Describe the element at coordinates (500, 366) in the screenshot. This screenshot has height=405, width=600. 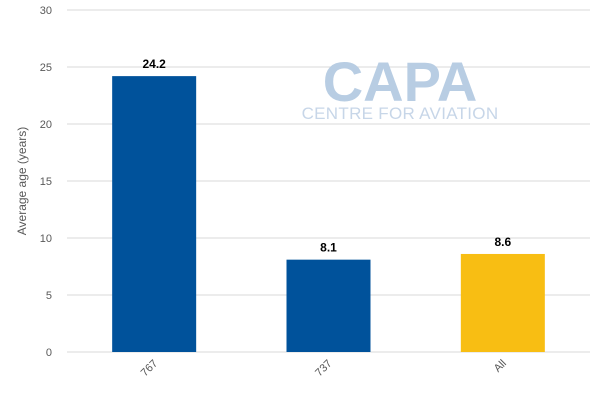
I see `x-tick-label: All` at that location.